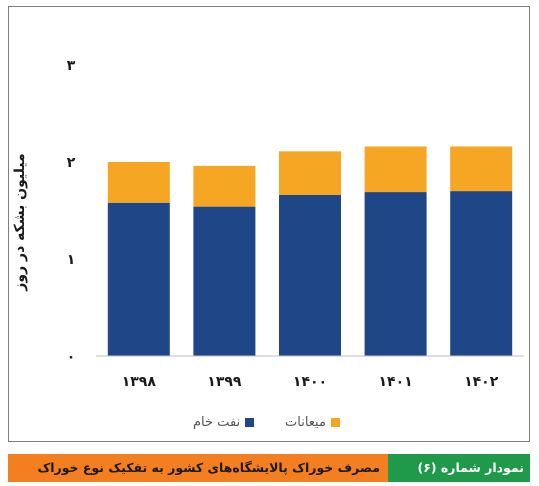 This screenshot has width=539, height=486. Describe the element at coordinates (139, 382) in the screenshot. I see `x-category-label: ۱۳۹۸` at that location.